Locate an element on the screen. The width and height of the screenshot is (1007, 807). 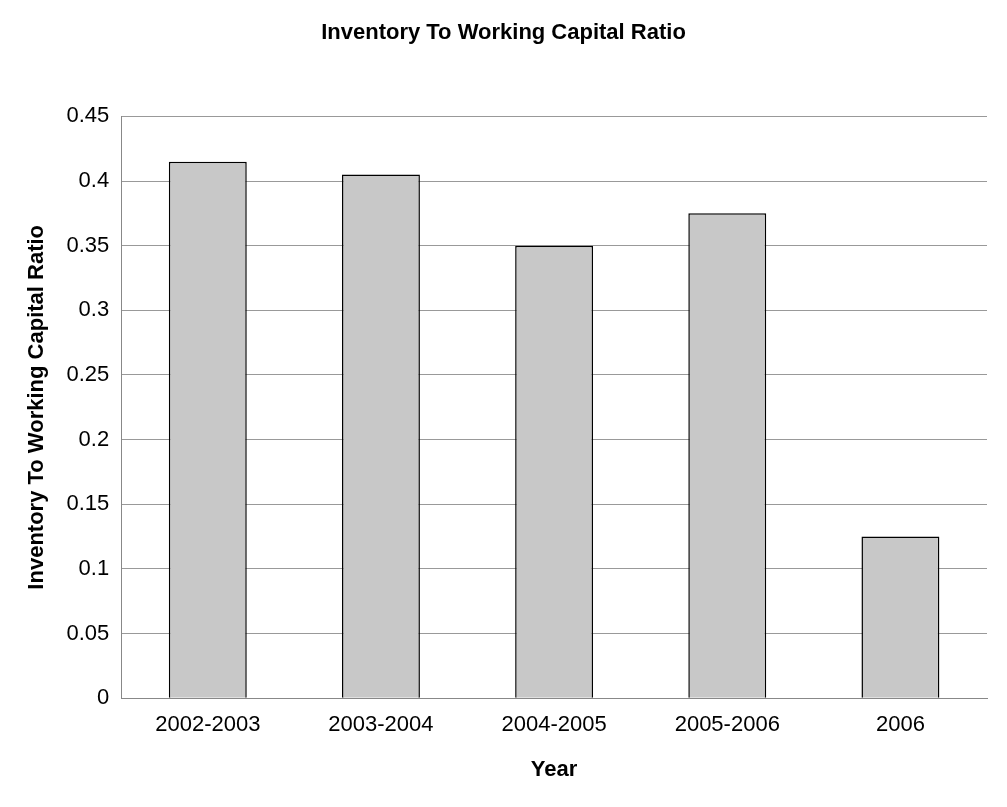
x-tick-label: 2006 is located at coordinates (900, 724).